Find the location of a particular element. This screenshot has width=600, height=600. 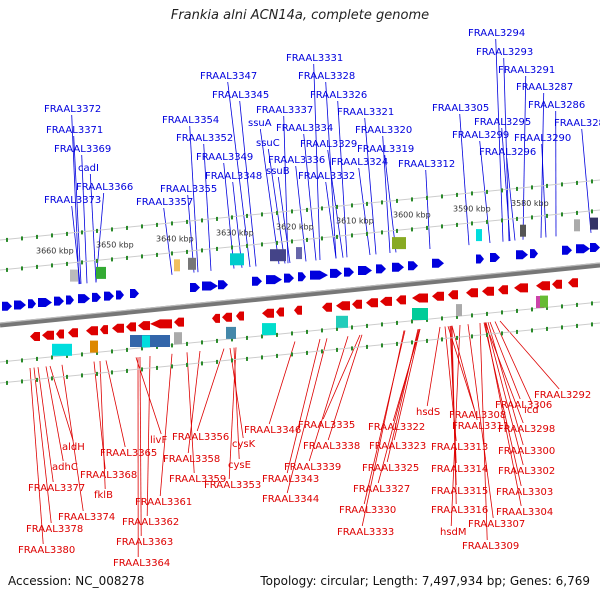

gene-label-bottom: FRAAL3302 is located at coordinates (526, 471).